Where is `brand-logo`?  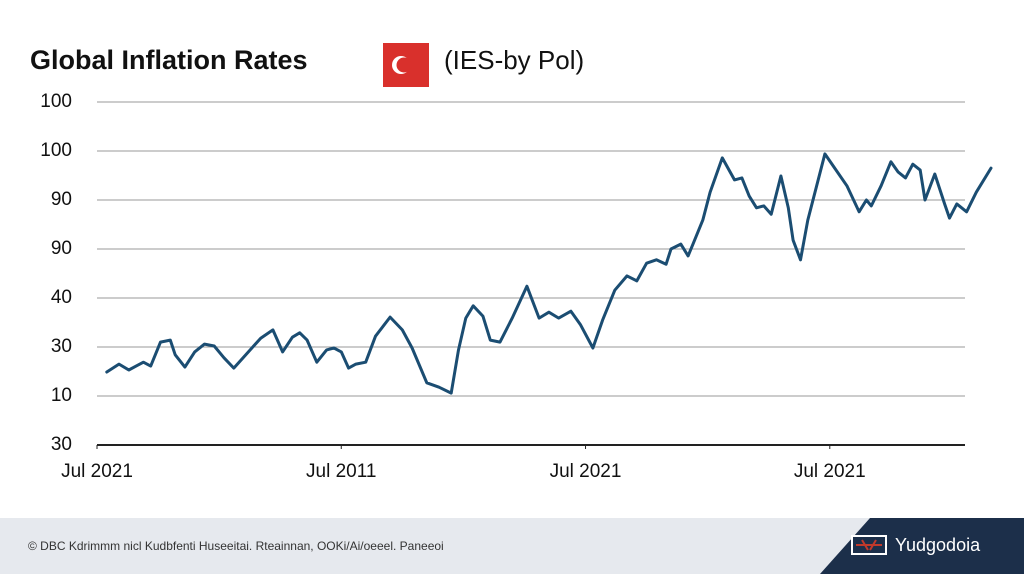 brand-logo is located at coordinates (869, 545).